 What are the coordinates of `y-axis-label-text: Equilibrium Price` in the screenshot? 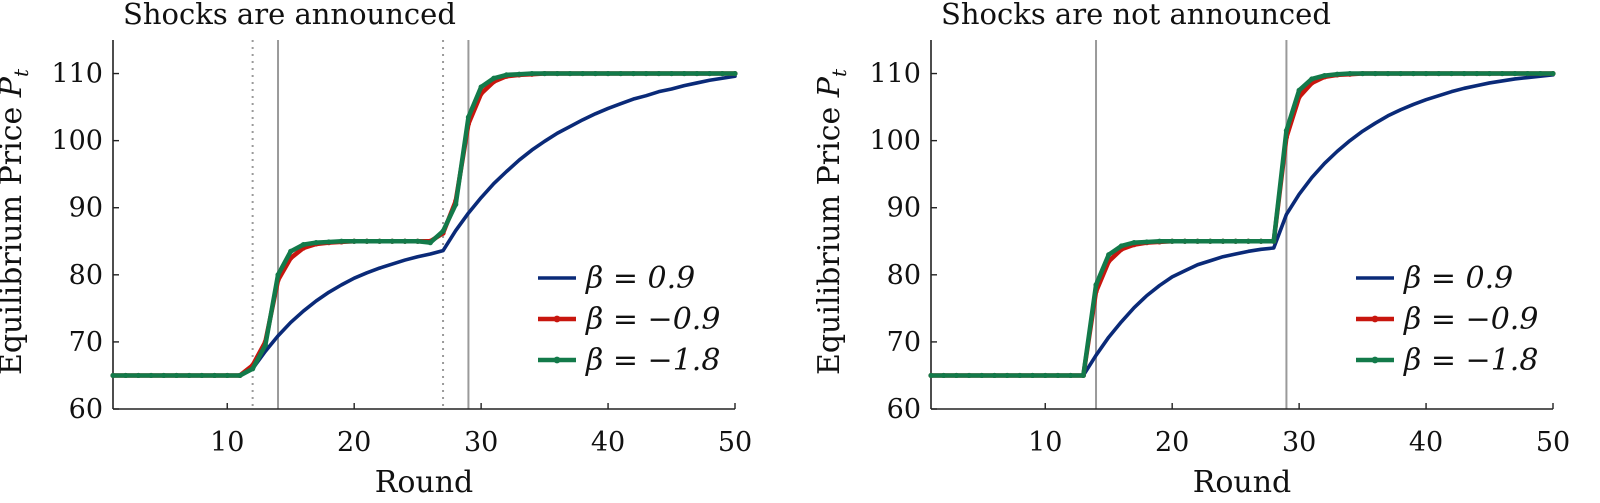 It's located at (14, 236).